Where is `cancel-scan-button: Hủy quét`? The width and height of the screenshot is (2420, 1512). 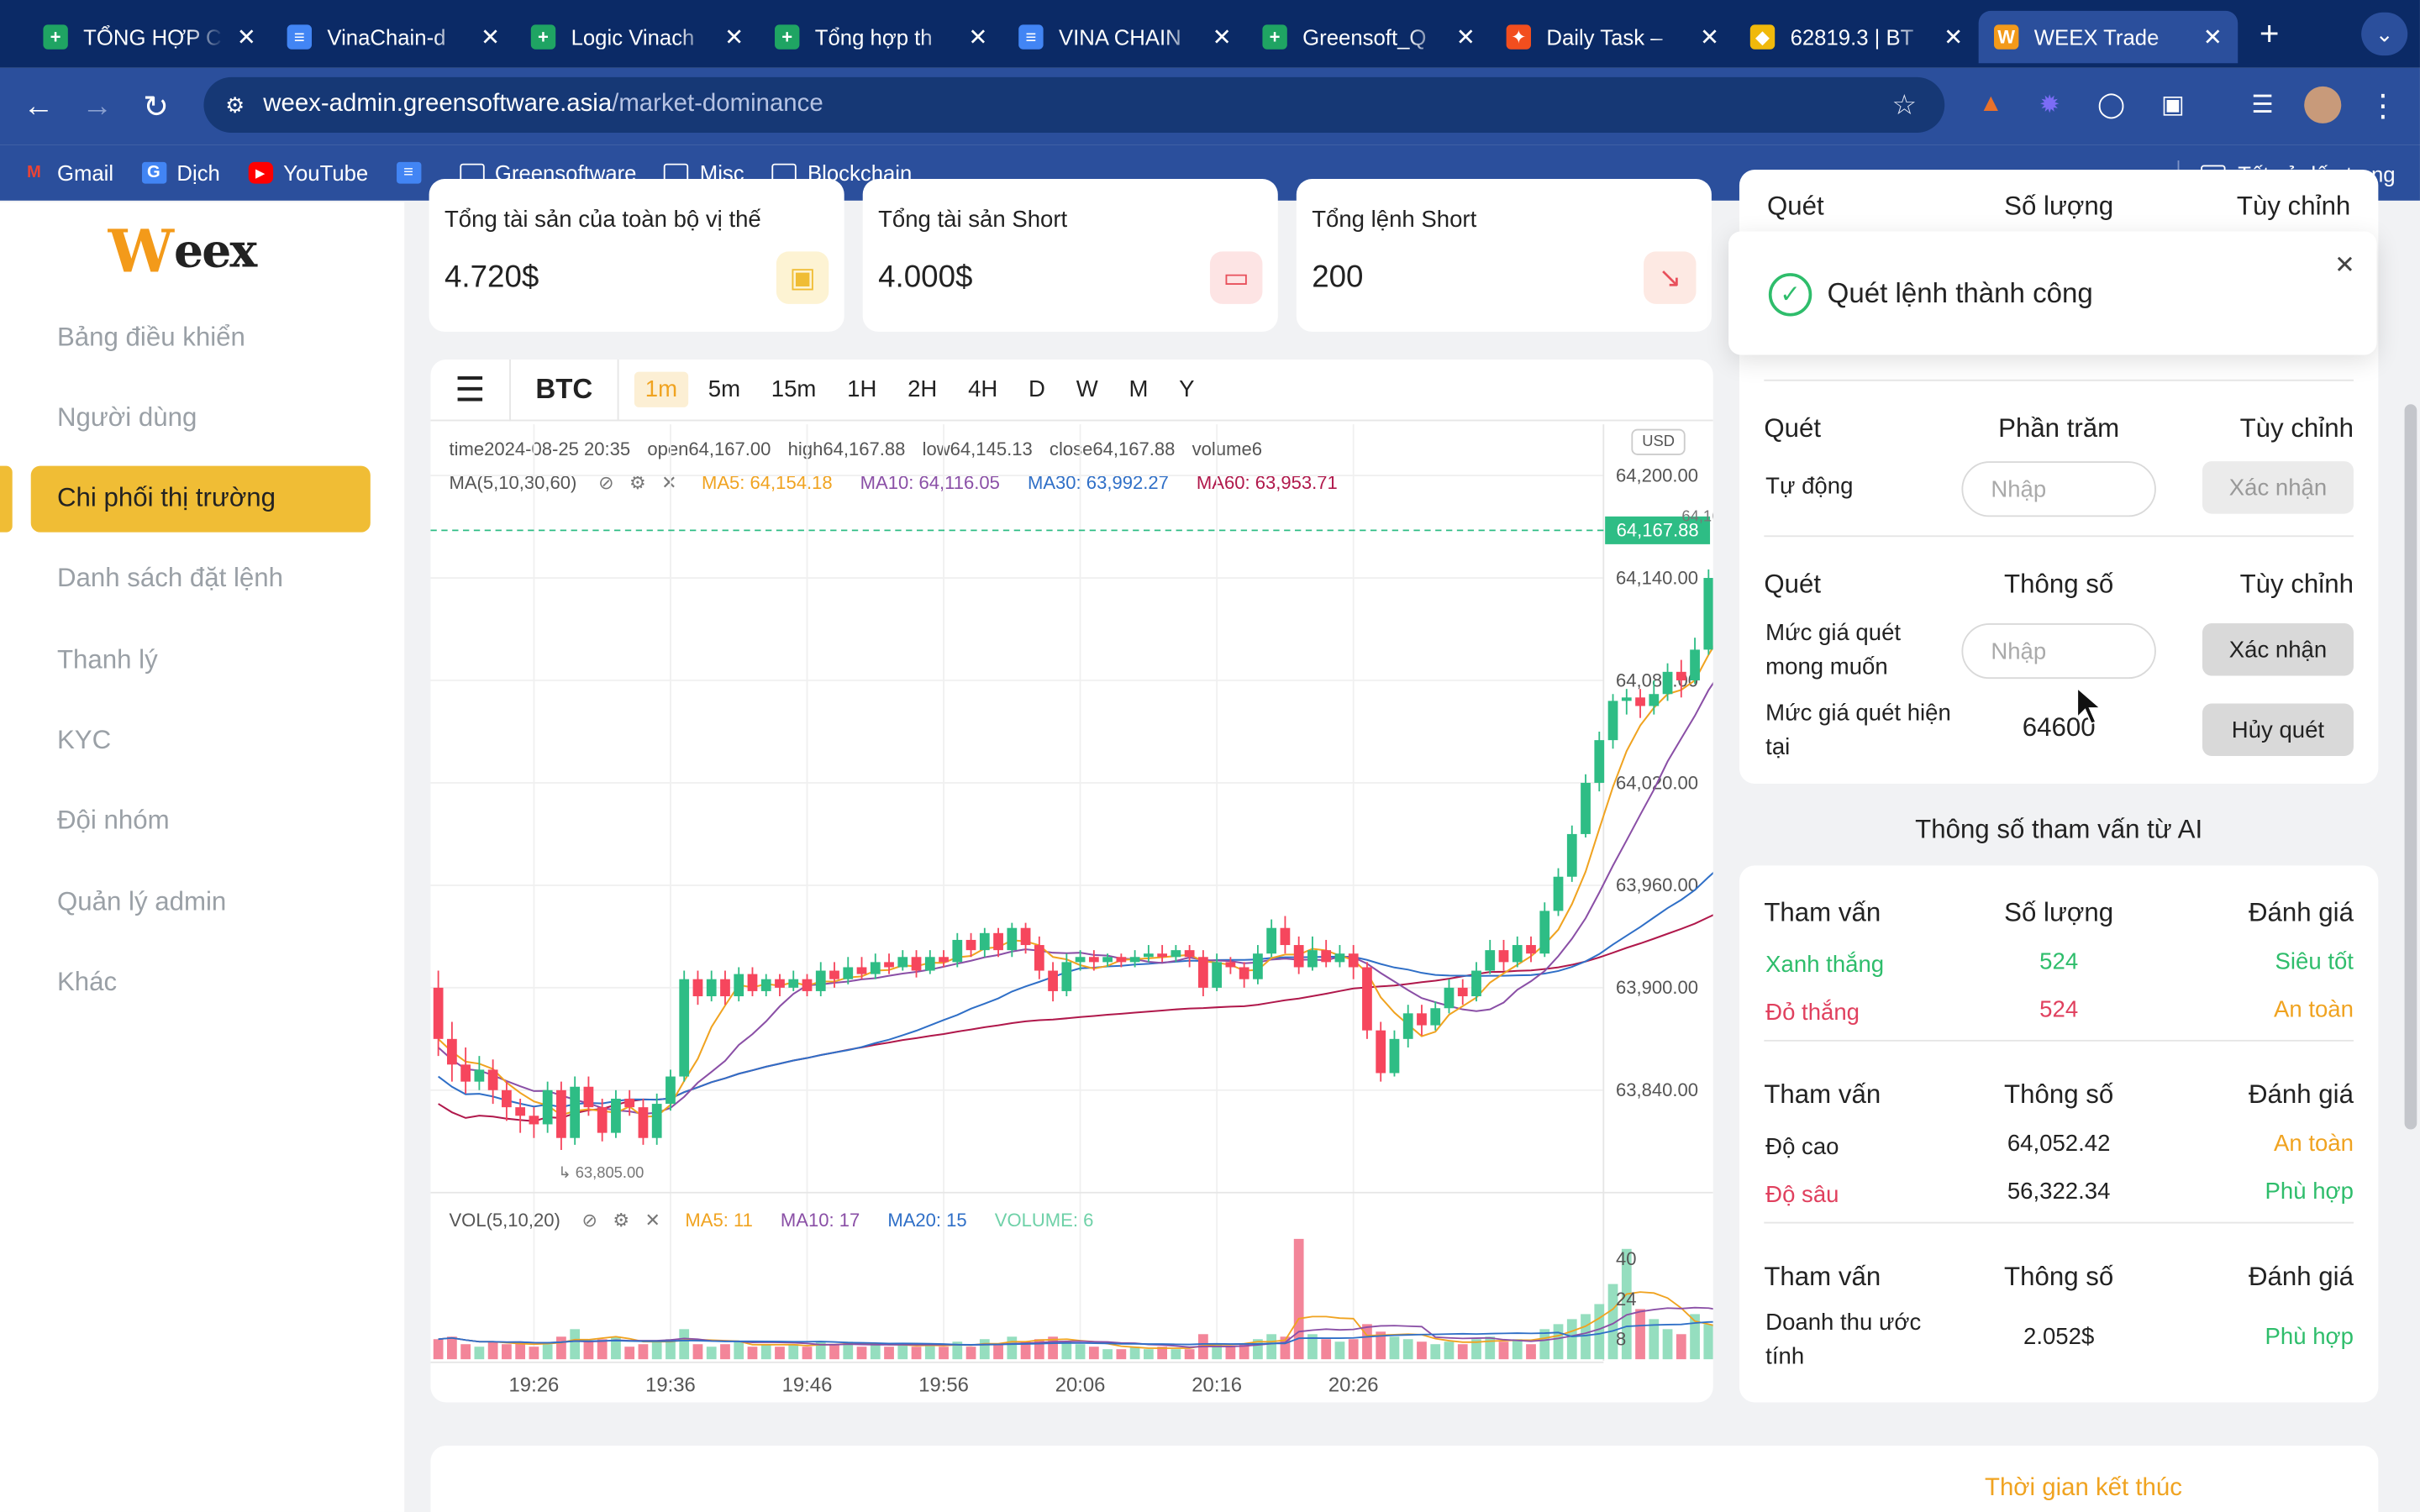
cancel-scan-button: Hủy quét is located at coordinates (2278, 729).